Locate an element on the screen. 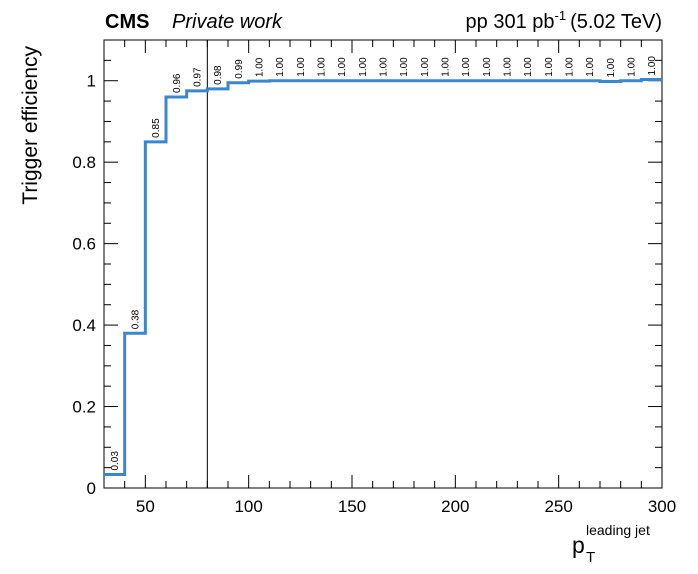 This screenshot has width=698, height=574. bin-value-label: 0.96 is located at coordinates (177, 83).